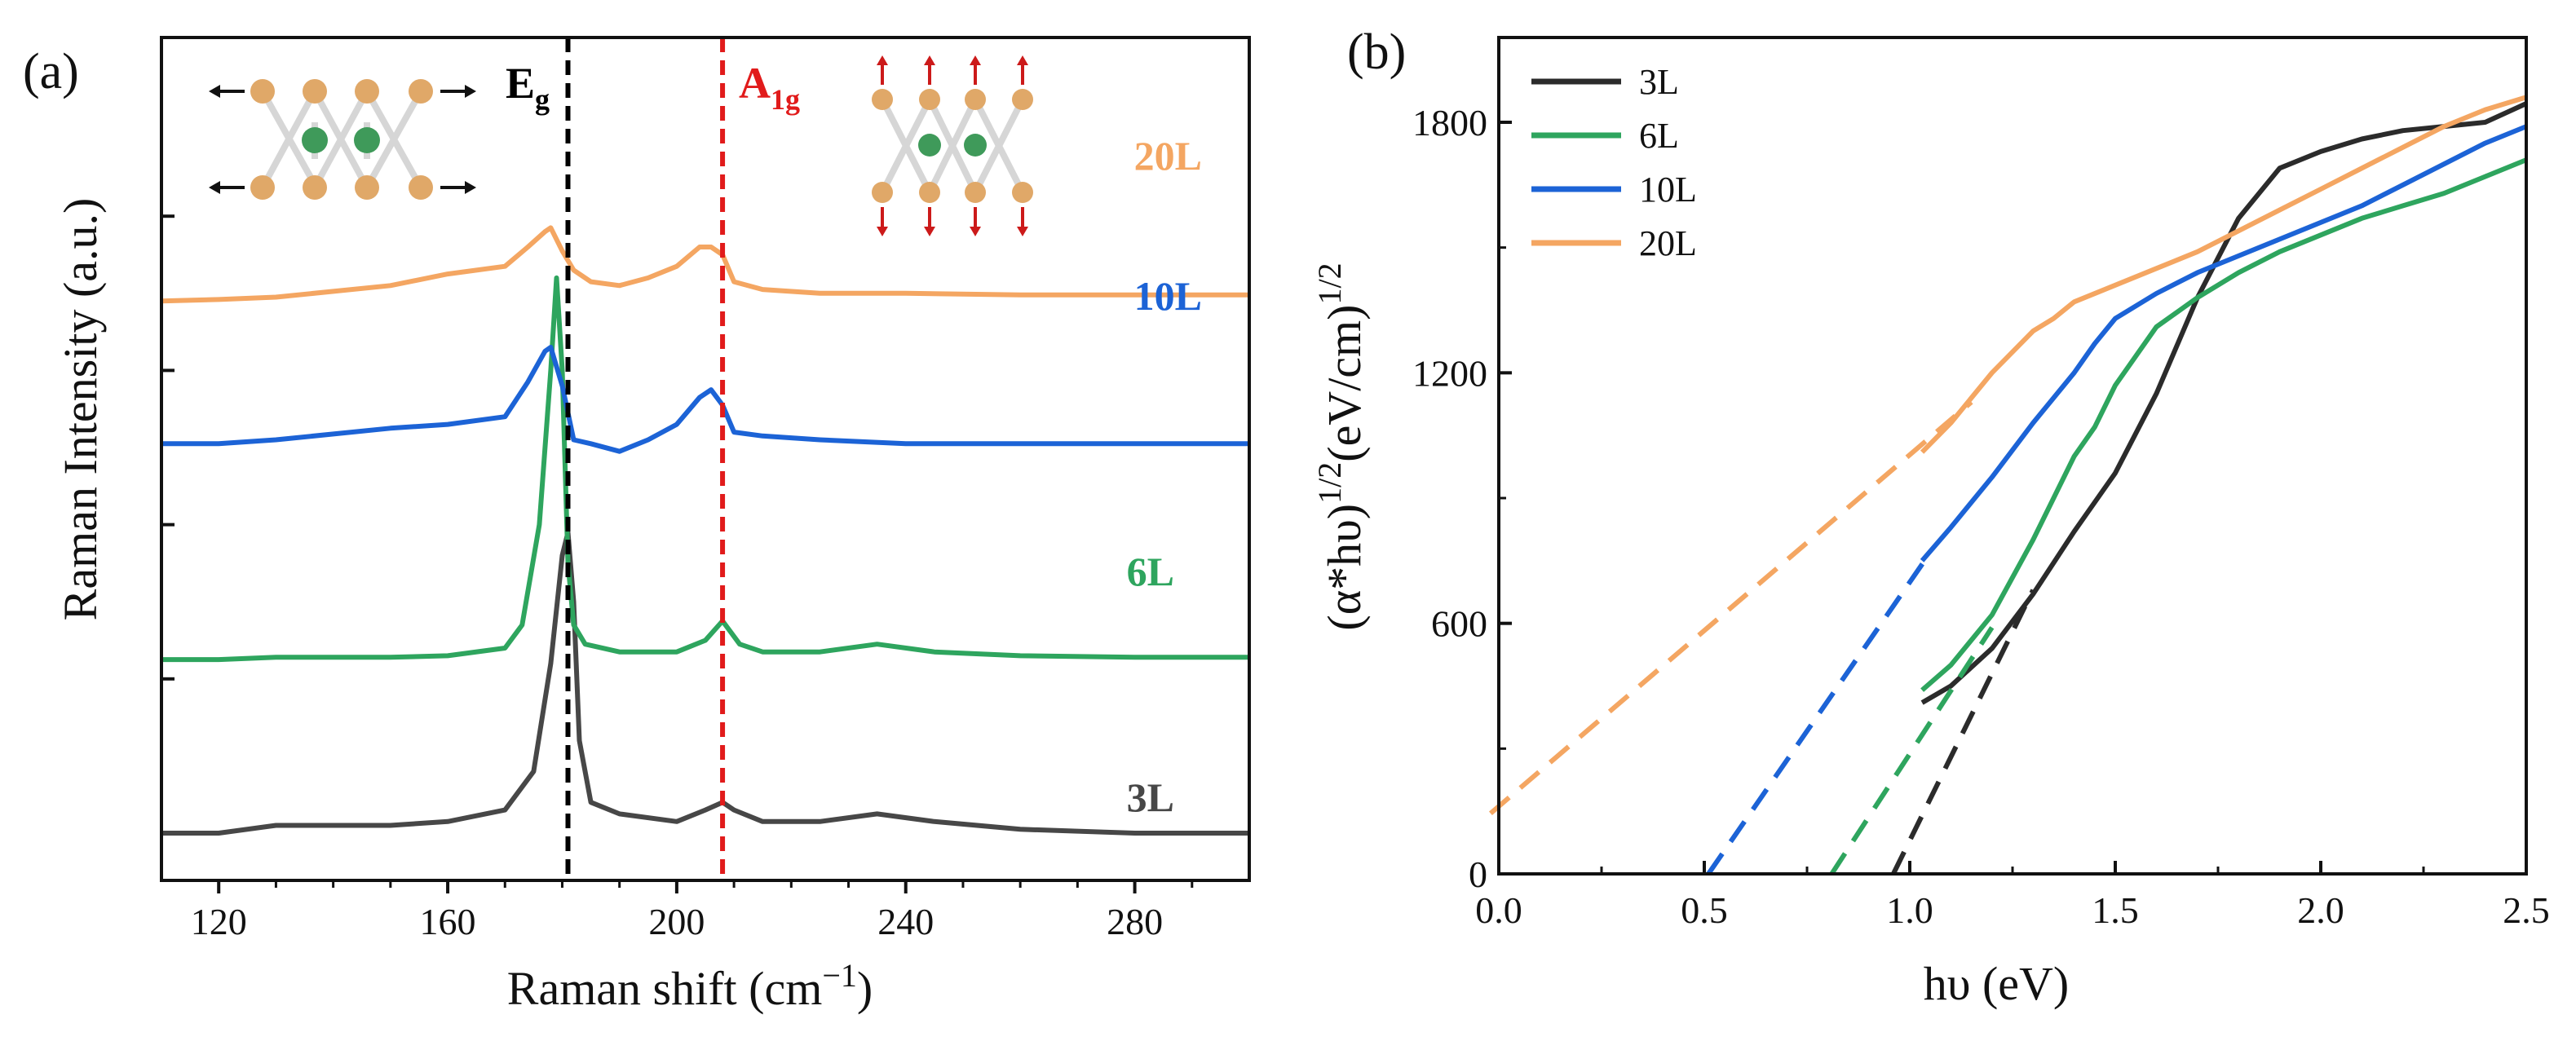 This screenshot has width=2576, height=1041. Describe the element at coordinates (1168, 156) in the screenshot. I see `series-label-20L: 20L` at that location.